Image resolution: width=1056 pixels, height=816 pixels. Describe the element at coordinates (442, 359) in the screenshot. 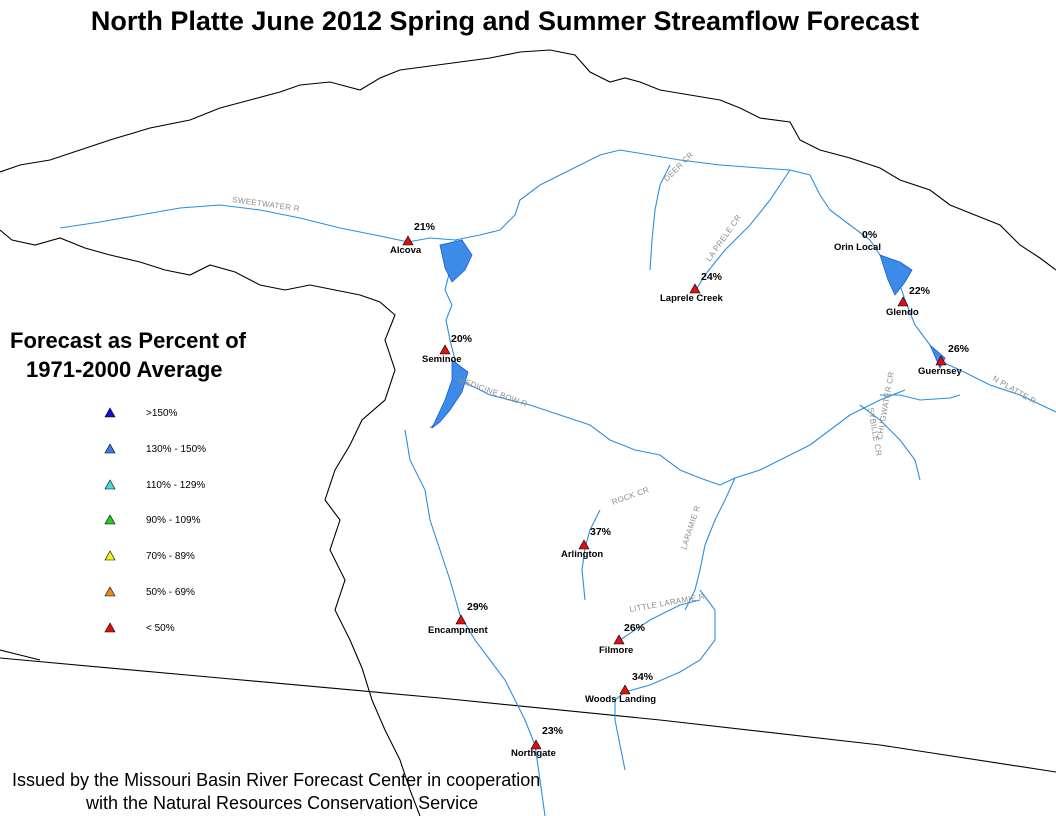

I see `station-name: Seminoe` at that location.